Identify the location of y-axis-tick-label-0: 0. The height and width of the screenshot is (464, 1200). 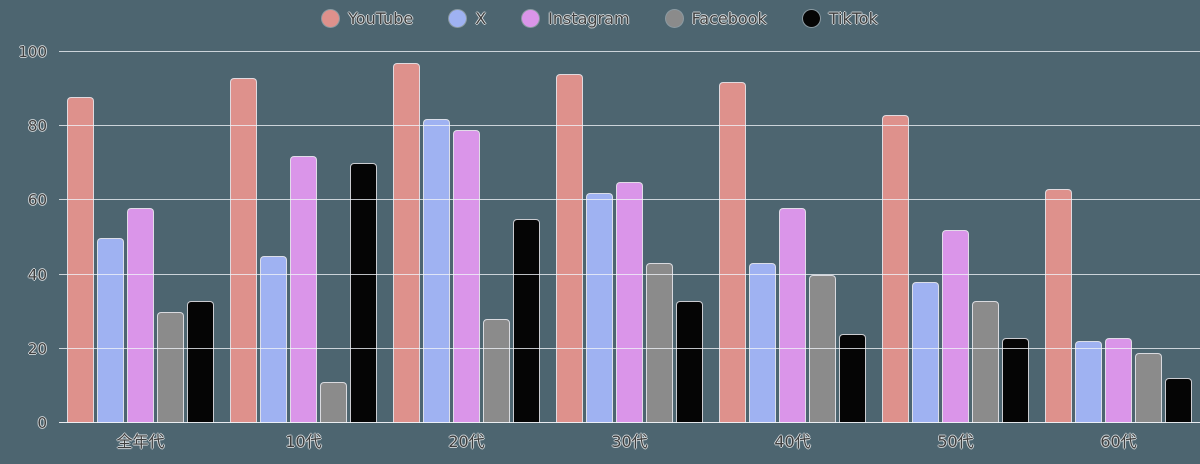
(42, 423).